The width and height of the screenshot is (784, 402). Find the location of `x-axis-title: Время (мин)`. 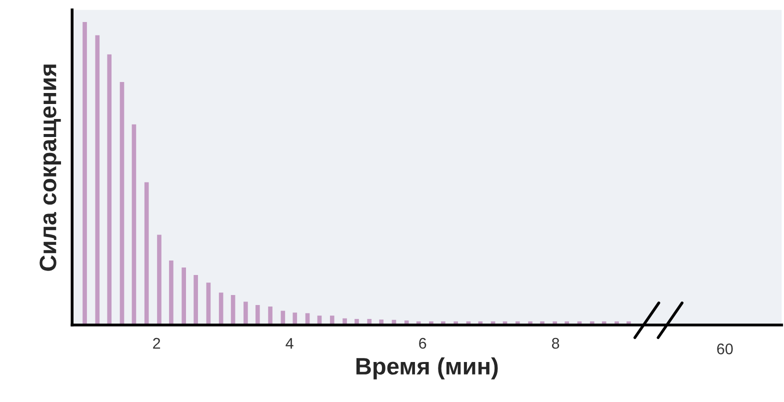

x-axis-title: Время (мин) is located at coordinates (427, 368).